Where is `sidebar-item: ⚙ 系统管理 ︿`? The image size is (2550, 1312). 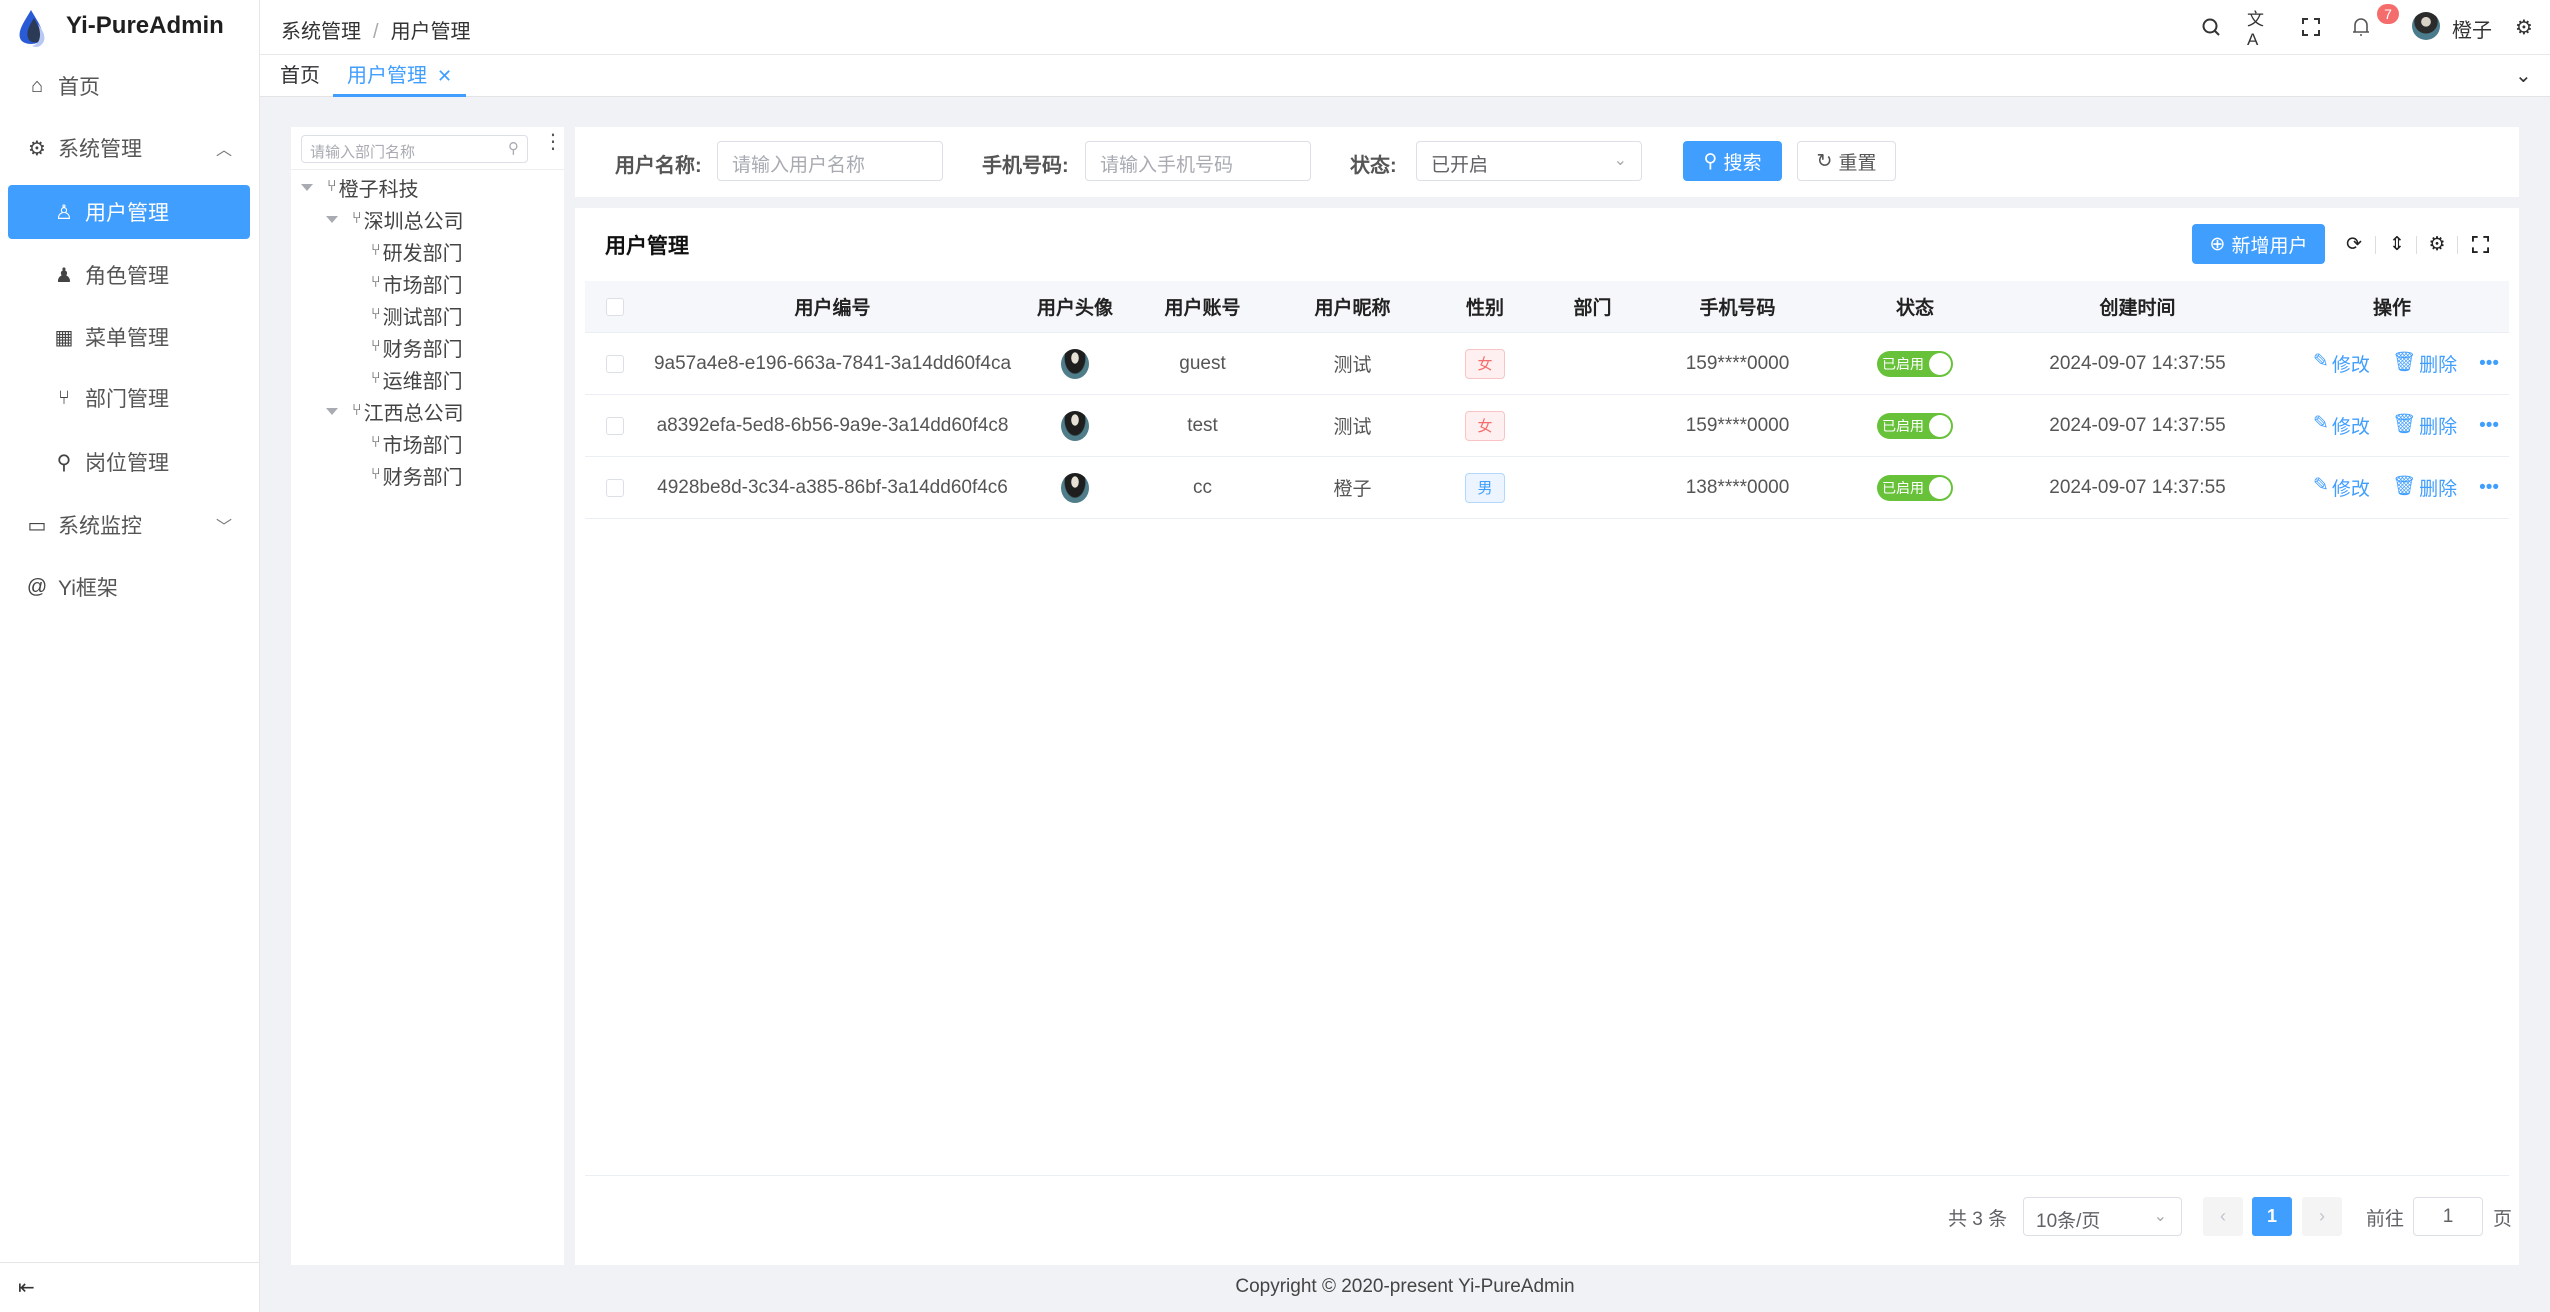 sidebar-item: ⚙ 系统管理 ︿ is located at coordinates (129, 148).